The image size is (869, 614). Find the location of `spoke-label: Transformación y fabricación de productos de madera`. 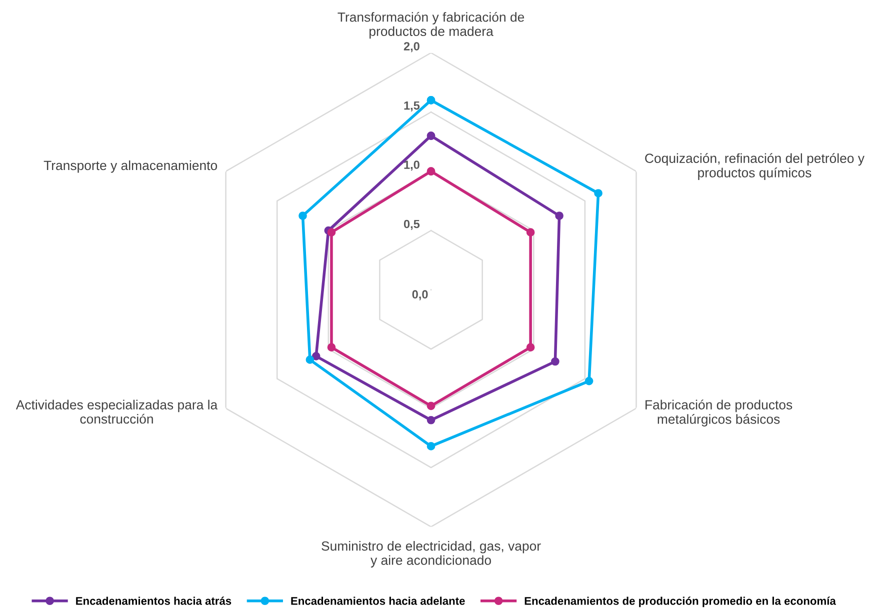

spoke-label: Transformación y fabricación de productos de madera is located at coordinates (431, 25).